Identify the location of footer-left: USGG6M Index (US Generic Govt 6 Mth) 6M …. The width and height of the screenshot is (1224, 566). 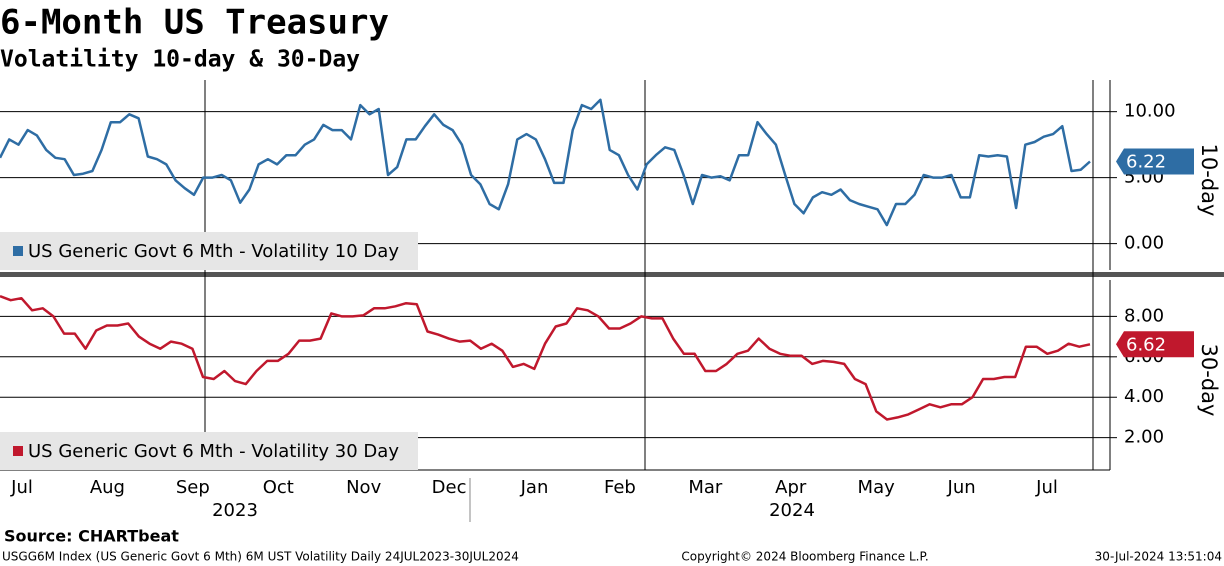
(260, 557).